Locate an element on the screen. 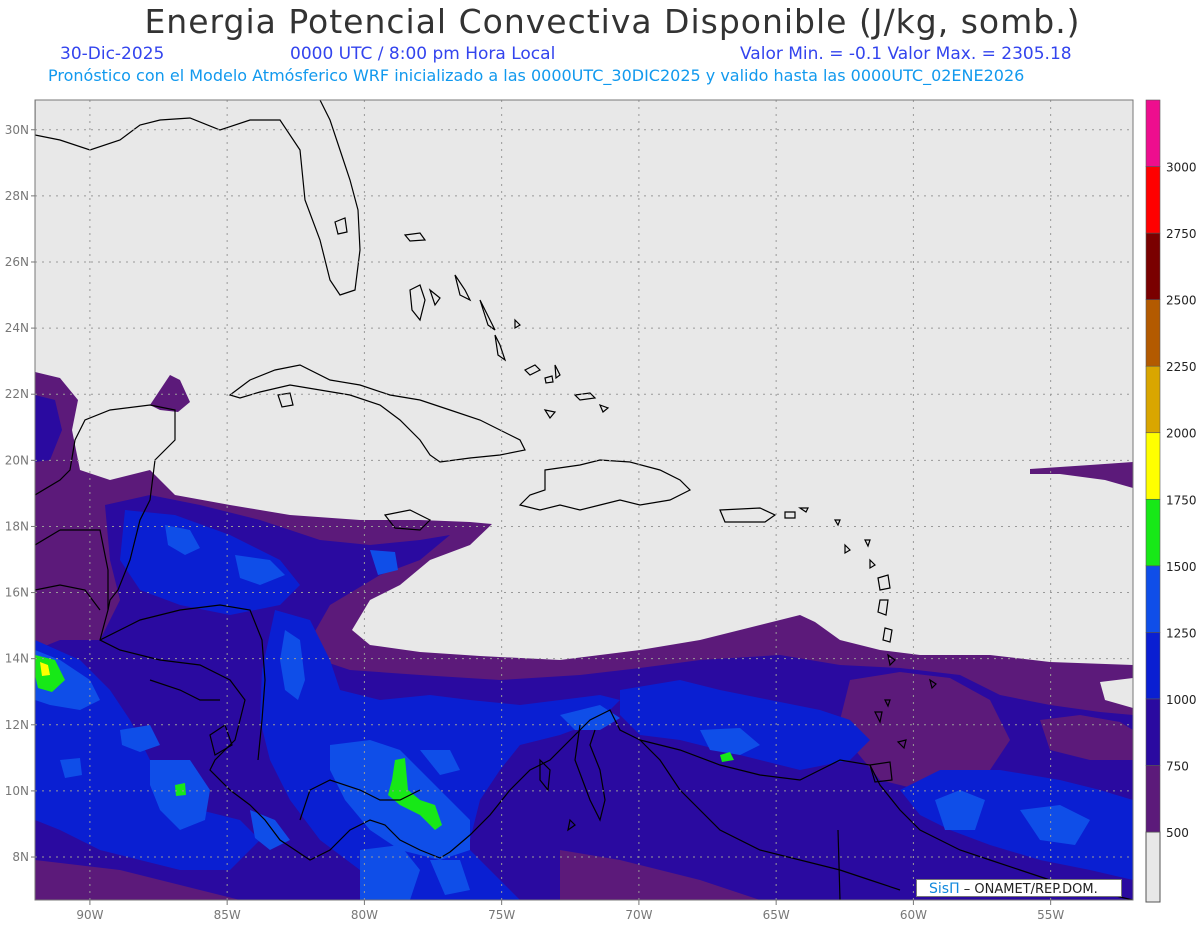  lon-tick-label: 75W is located at coordinates (501, 915).